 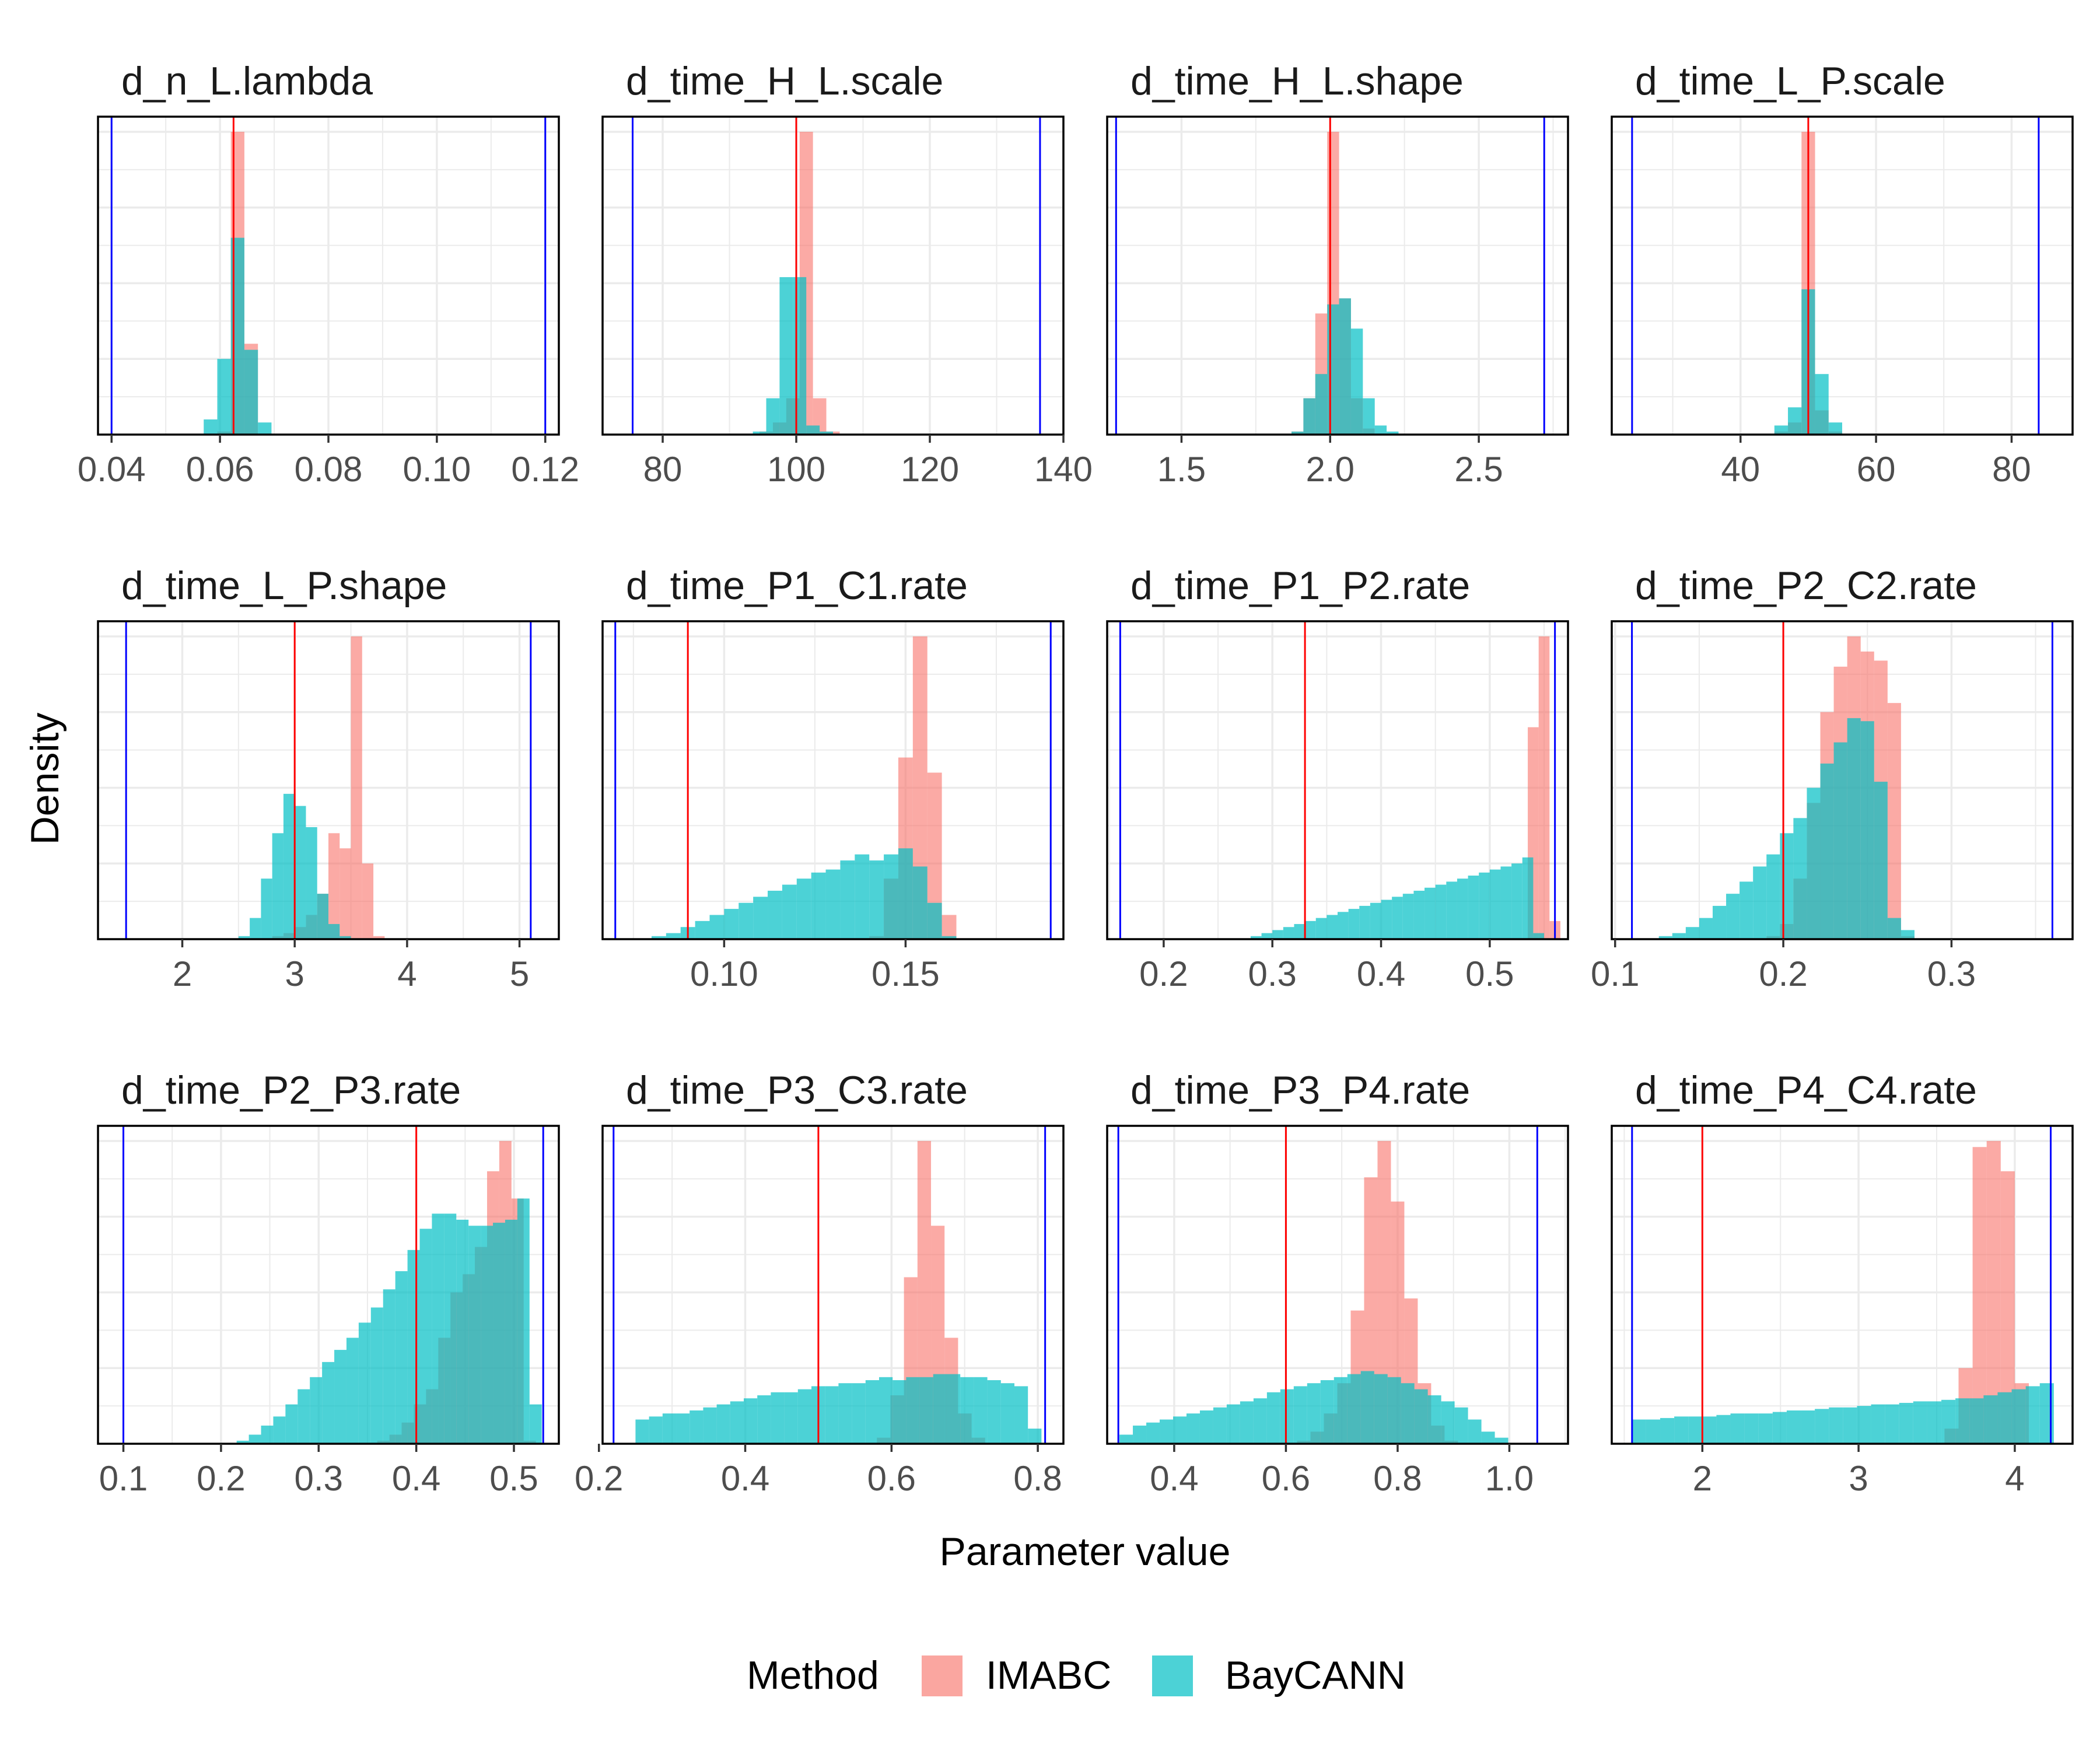 What do you see at coordinates (329, 469) in the screenshot?
I see `x-tick-label: 0.08` at bounding box center [329, 469].